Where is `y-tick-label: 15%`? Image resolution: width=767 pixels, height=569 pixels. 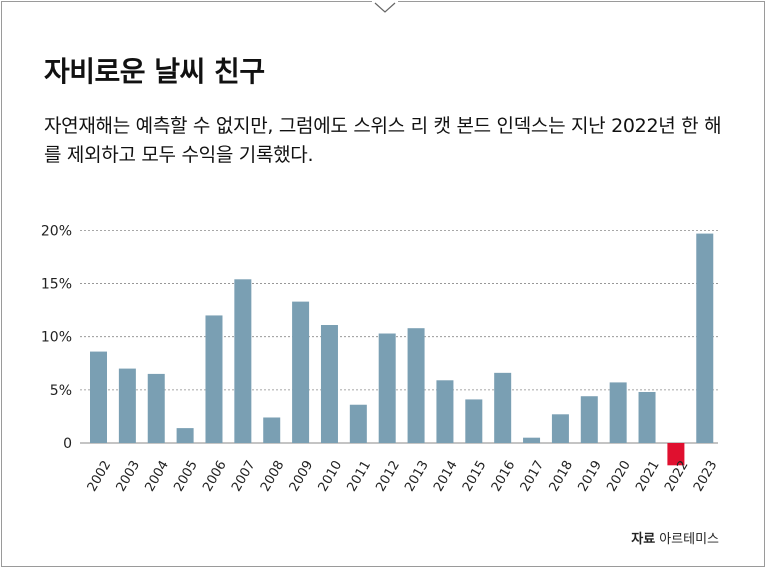
y-tick-label: 15% is located at coordinates (56, 285).